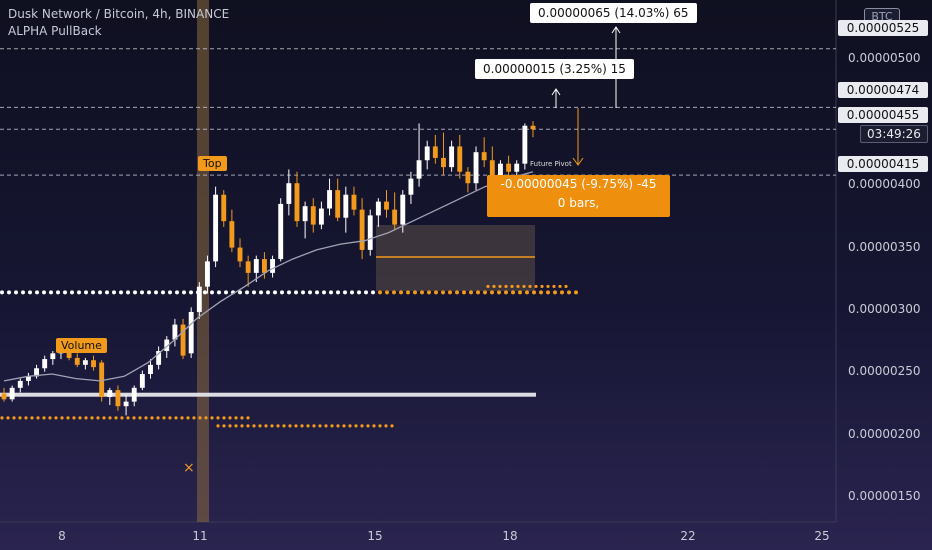  What do you see at coordinates (81, 345) in the screenshot?
I see `volume-label: Volume` at bounding box center [81, 345].